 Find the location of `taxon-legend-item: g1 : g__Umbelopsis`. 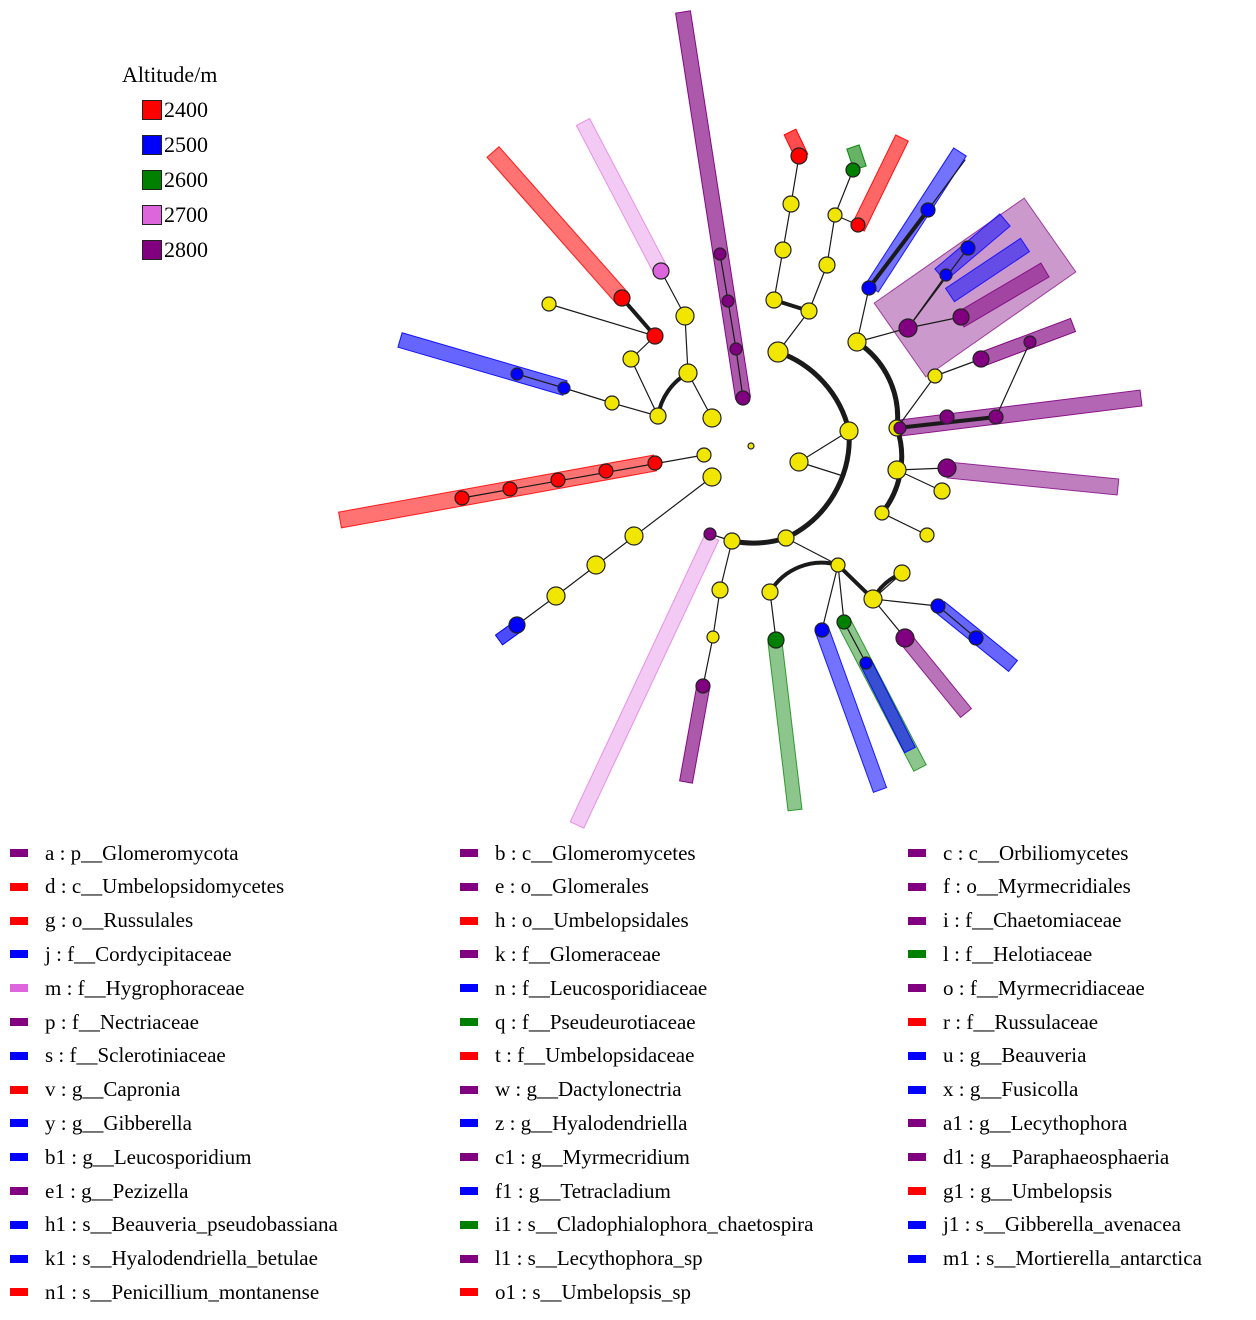

taxon-legend-item: g1 : g__Umbelopsis is located at coordinates (1010, 1191).